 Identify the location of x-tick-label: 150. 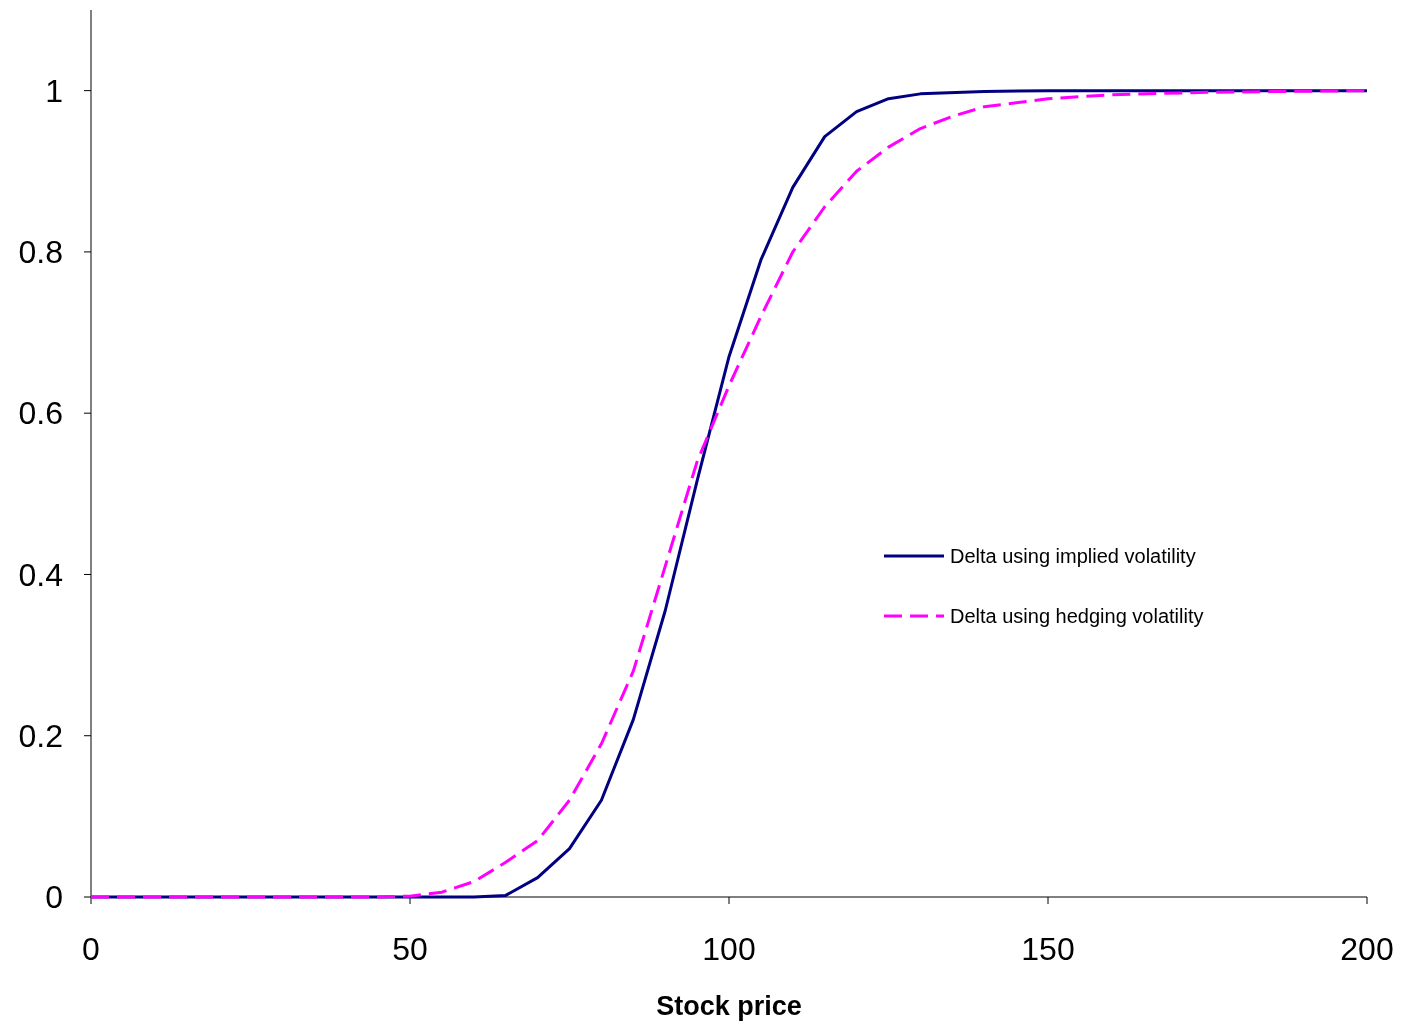
(1048, 949).